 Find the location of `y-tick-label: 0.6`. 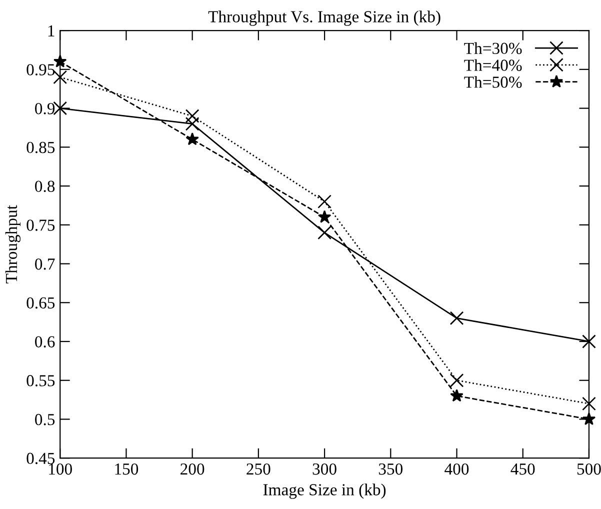

y-tick-label: 0.6 is located at coordinates (45, 342).